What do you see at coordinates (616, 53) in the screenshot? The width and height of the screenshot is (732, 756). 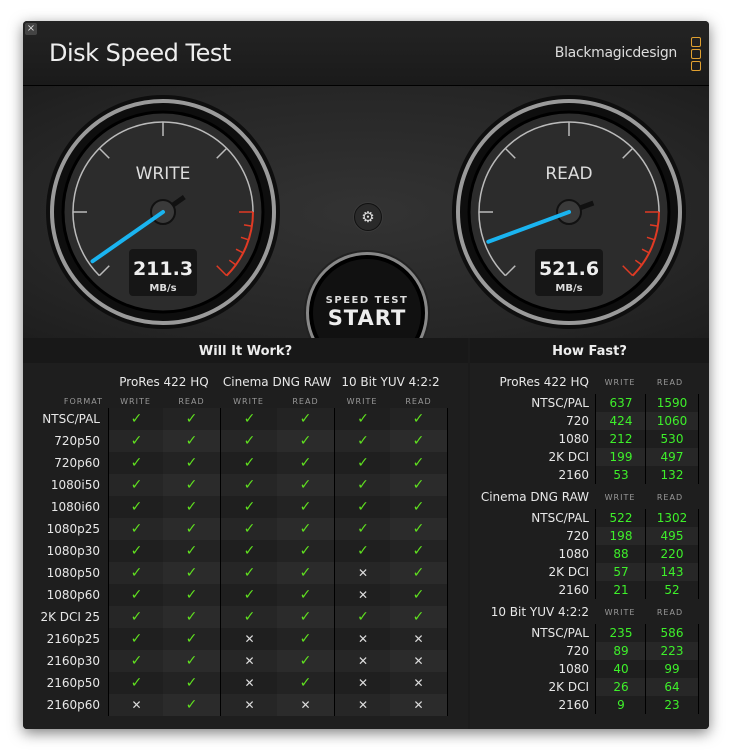 I see `brand-logo-text: Blackmagicdesign` at bounding box center [616, 53].